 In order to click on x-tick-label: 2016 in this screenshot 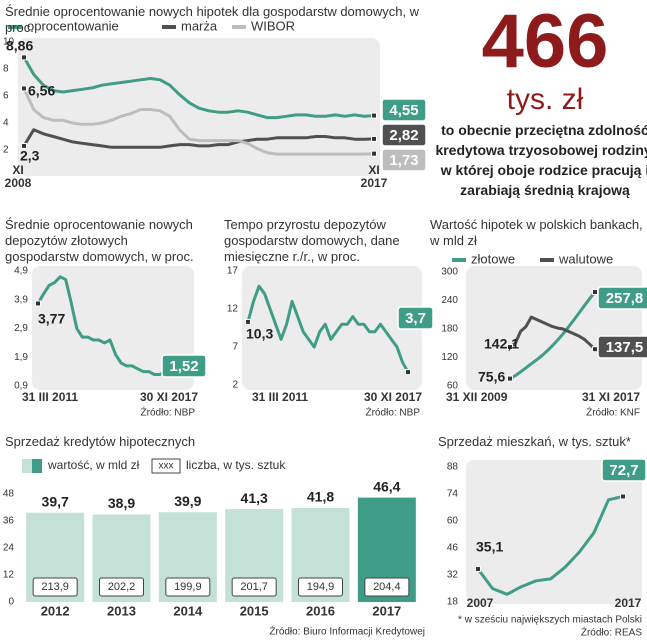, I will do `click(320, 610)`.